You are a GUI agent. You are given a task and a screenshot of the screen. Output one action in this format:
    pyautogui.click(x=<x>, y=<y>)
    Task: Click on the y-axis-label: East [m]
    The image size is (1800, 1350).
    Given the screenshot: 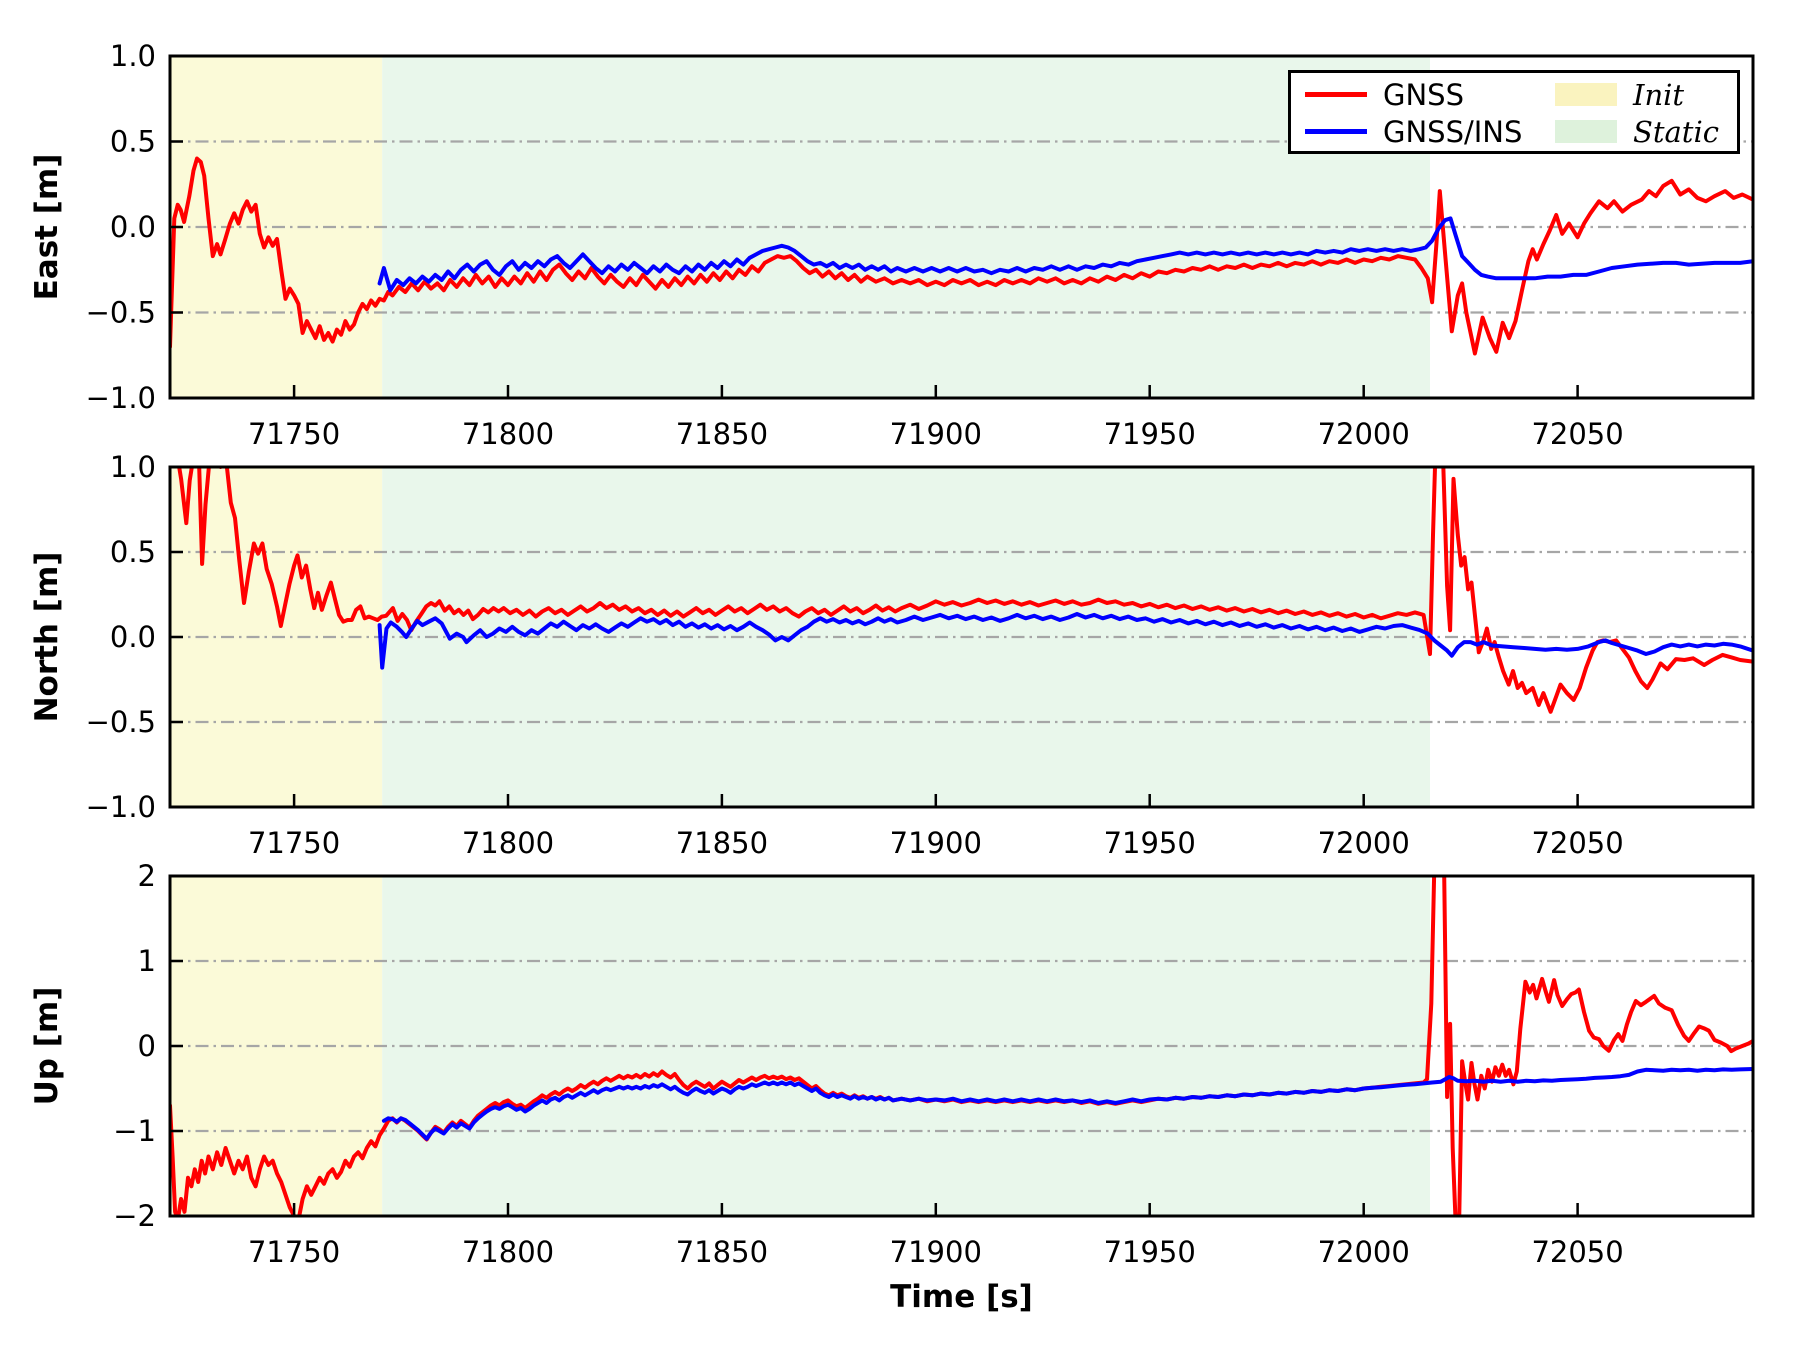 What is the action you would take?
    pyautogui.click(x=47, y=227)
    